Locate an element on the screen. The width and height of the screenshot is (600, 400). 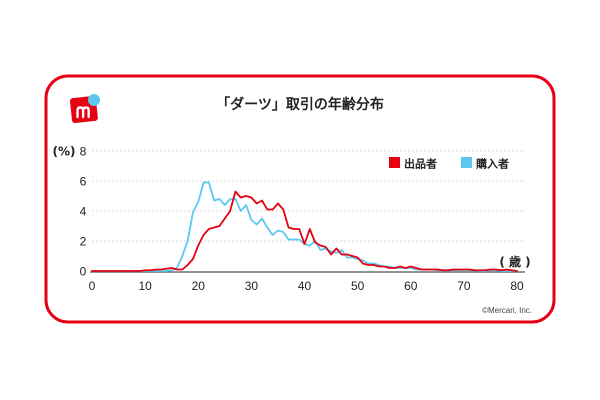
logo-m-mark is located at coordinates (83, 112).